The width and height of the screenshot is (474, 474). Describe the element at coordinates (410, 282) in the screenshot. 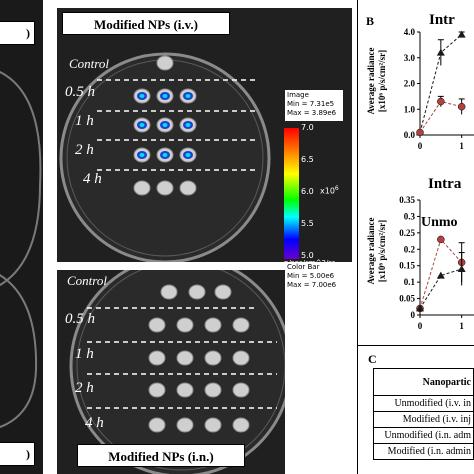

I see `chart-bottom-y-tick-label-2: 0.1` at that location.